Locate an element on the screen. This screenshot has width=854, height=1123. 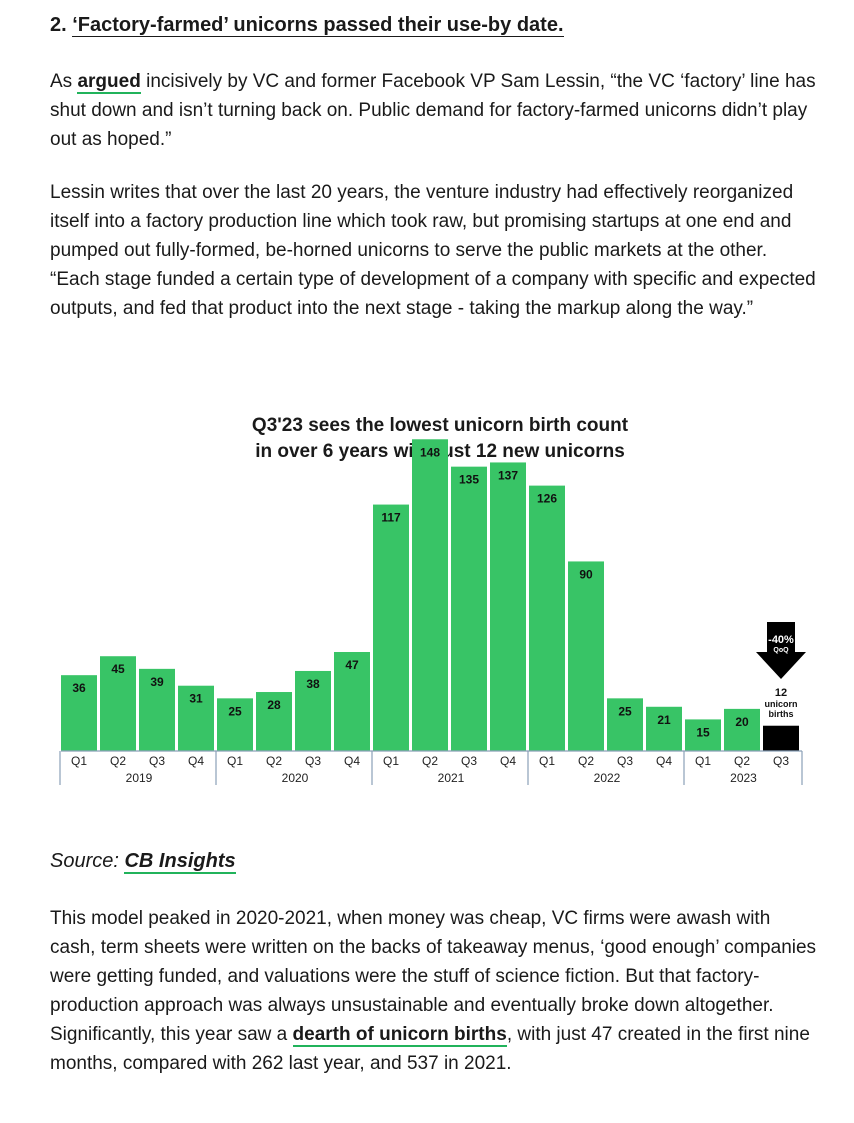
source-line: Source: CB Insights is located at coordinates (143, 862).